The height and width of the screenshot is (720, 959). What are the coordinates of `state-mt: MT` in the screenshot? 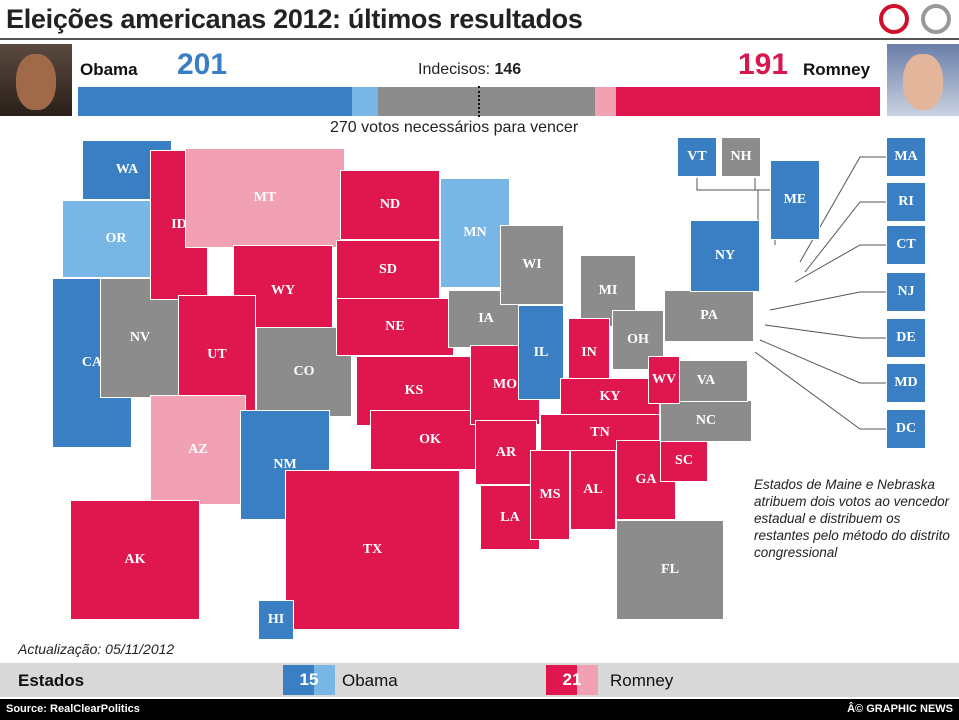 It's located at (265, 198).